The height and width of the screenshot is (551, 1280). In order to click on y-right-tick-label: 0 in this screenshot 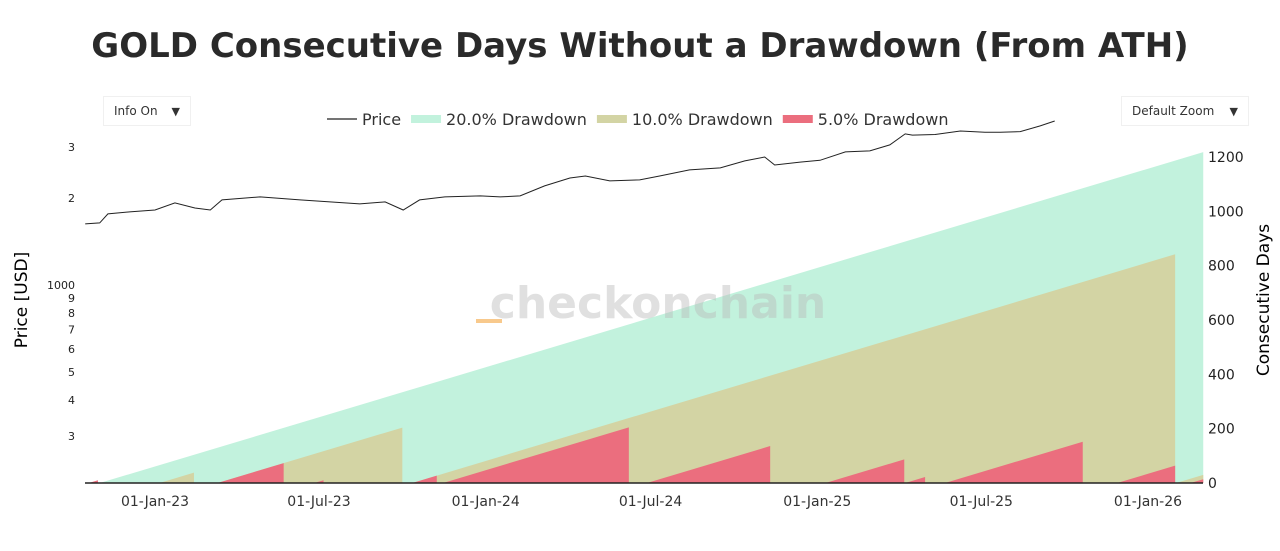, I will do `click(1212, 484)`.